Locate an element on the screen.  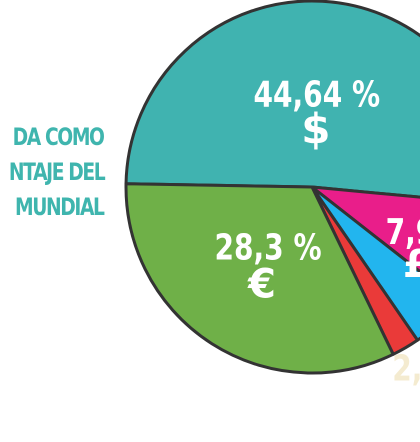
slice-2-symbol-label: £ is located at coordinates (411, 264).